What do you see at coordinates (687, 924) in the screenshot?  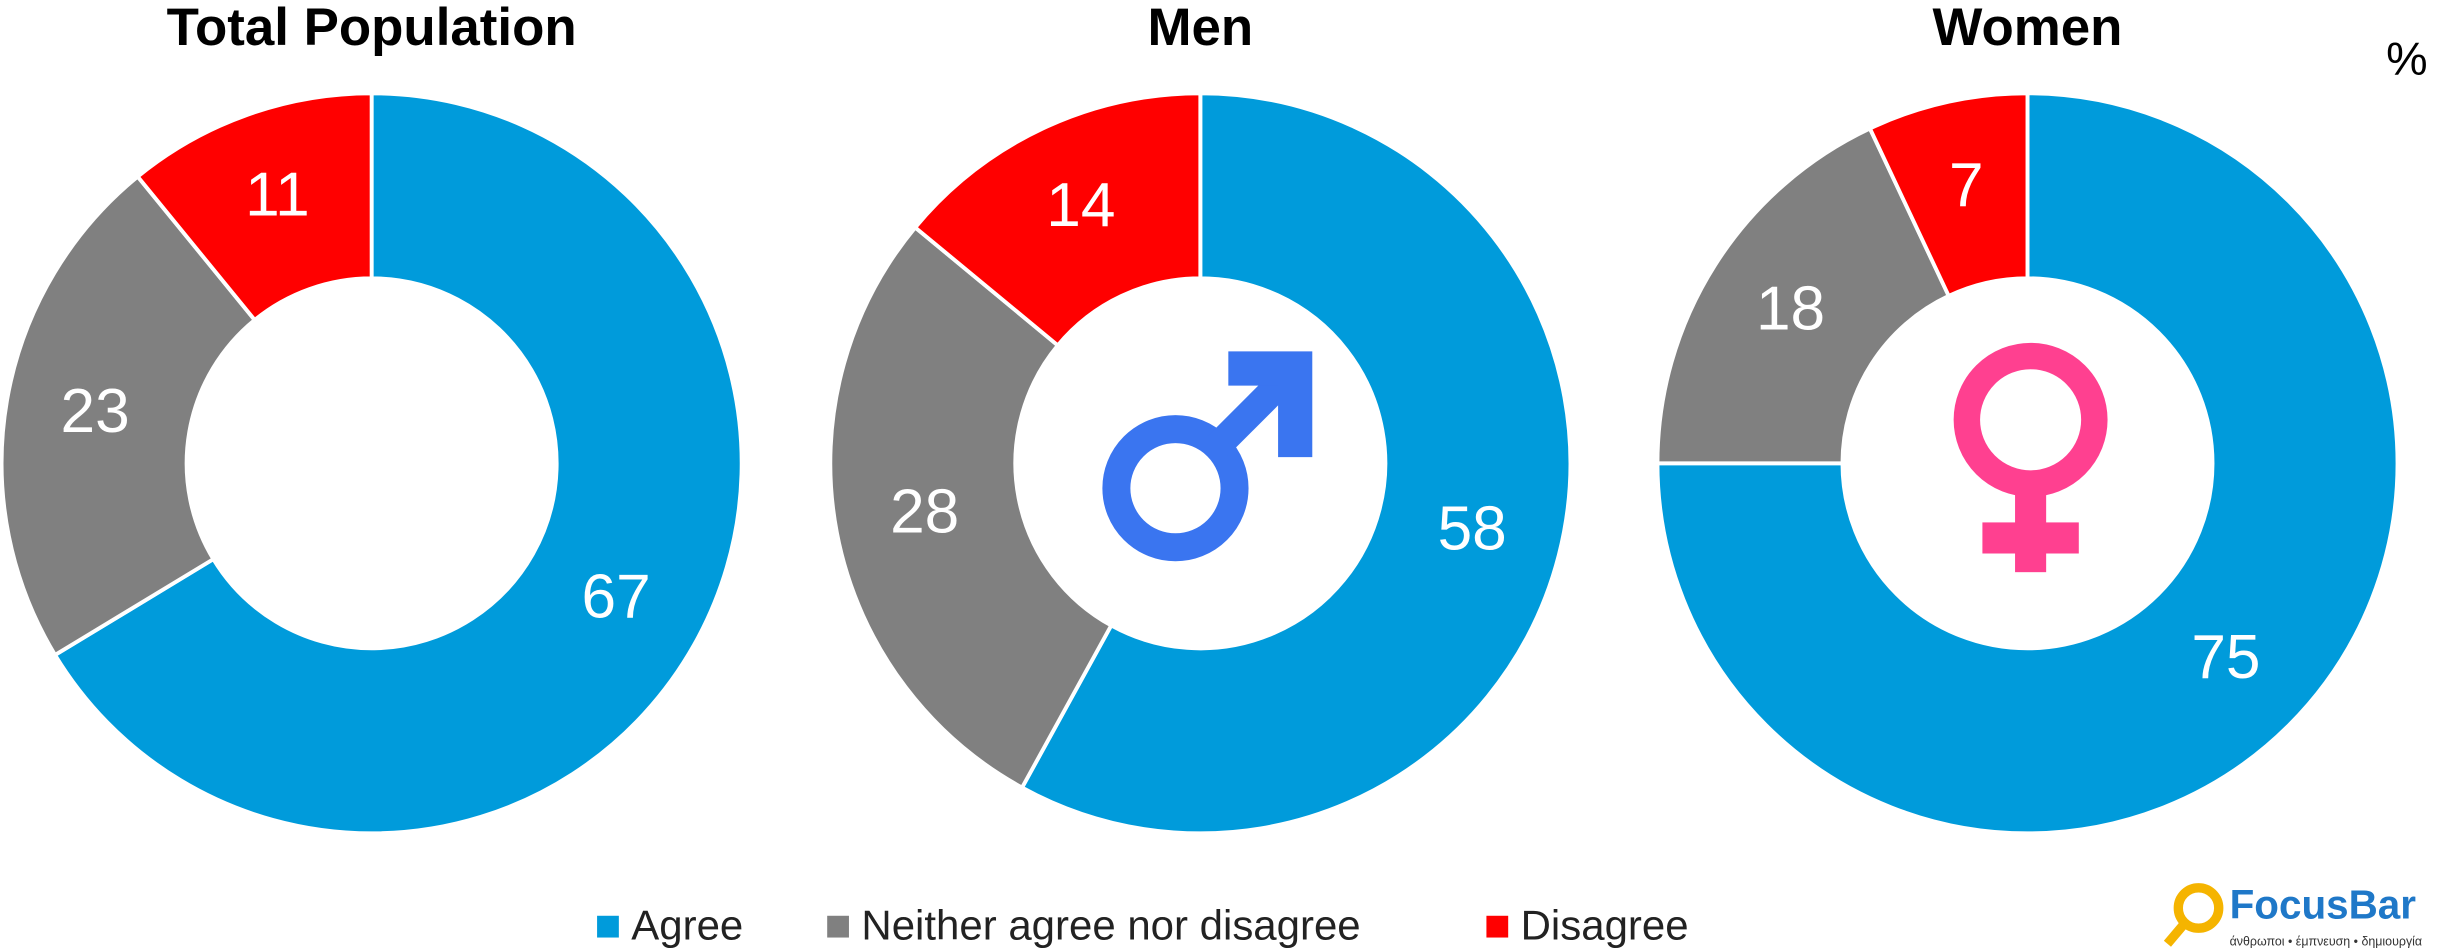 I see `legend-label: Agree` at bounding box center [687, 924].